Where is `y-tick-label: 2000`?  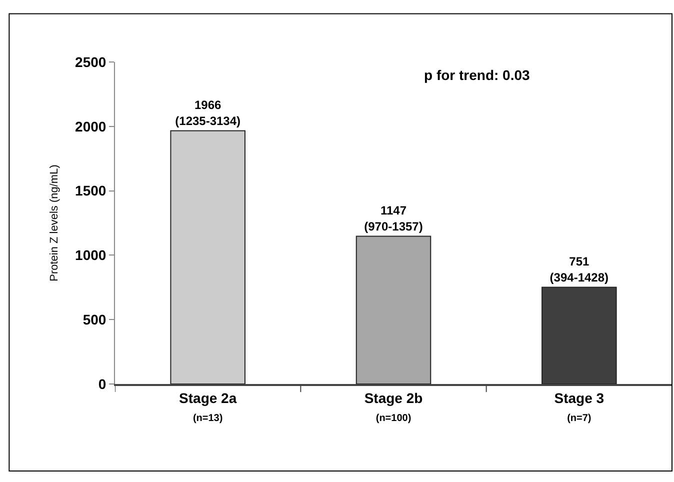
y-tick-label: 2000 is located at coordinates (90, 126).